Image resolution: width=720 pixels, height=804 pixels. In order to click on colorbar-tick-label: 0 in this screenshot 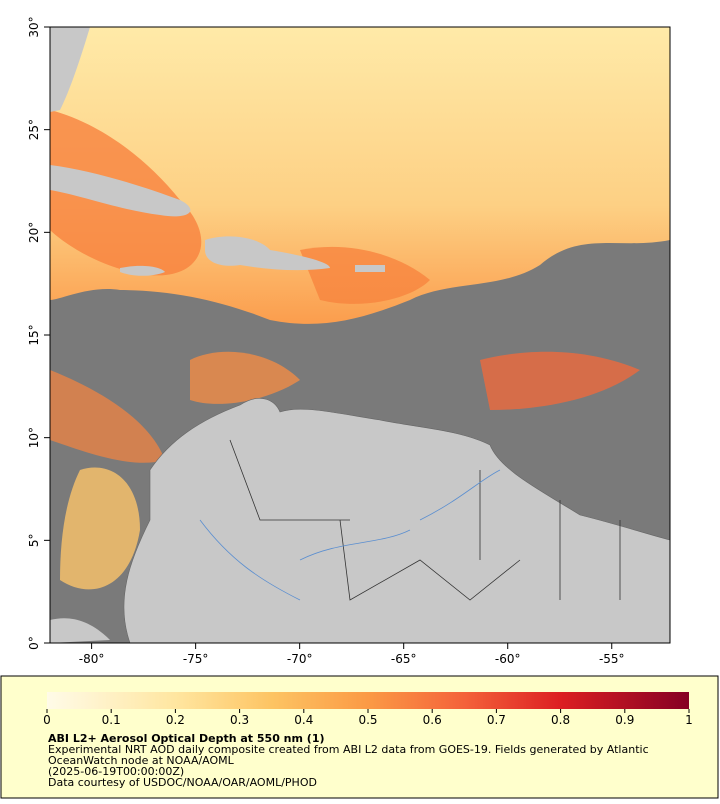, I will do `click(47, 720)`.